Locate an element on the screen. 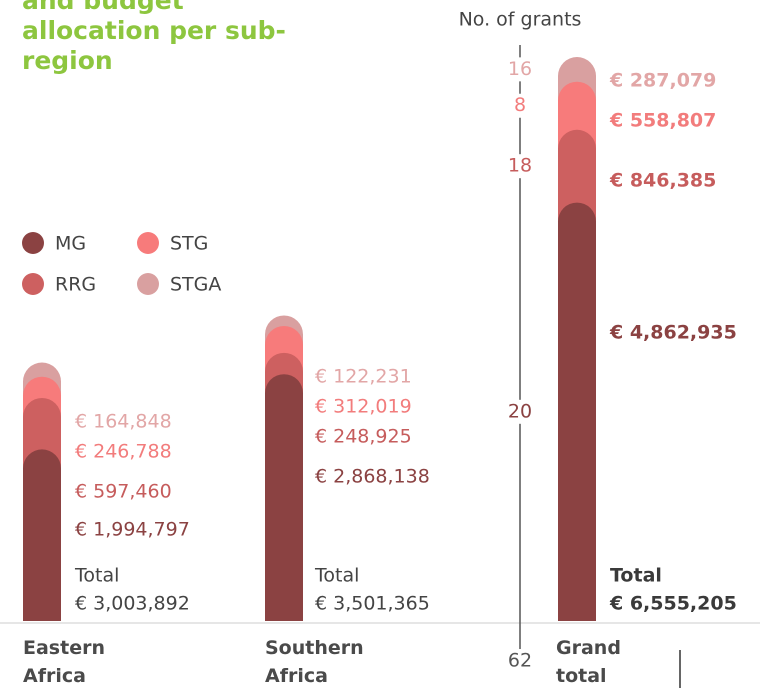 Image resolution: width=760 pixels, height=690 pixels. grant-total: 62 is located at coordinates (520, 661).